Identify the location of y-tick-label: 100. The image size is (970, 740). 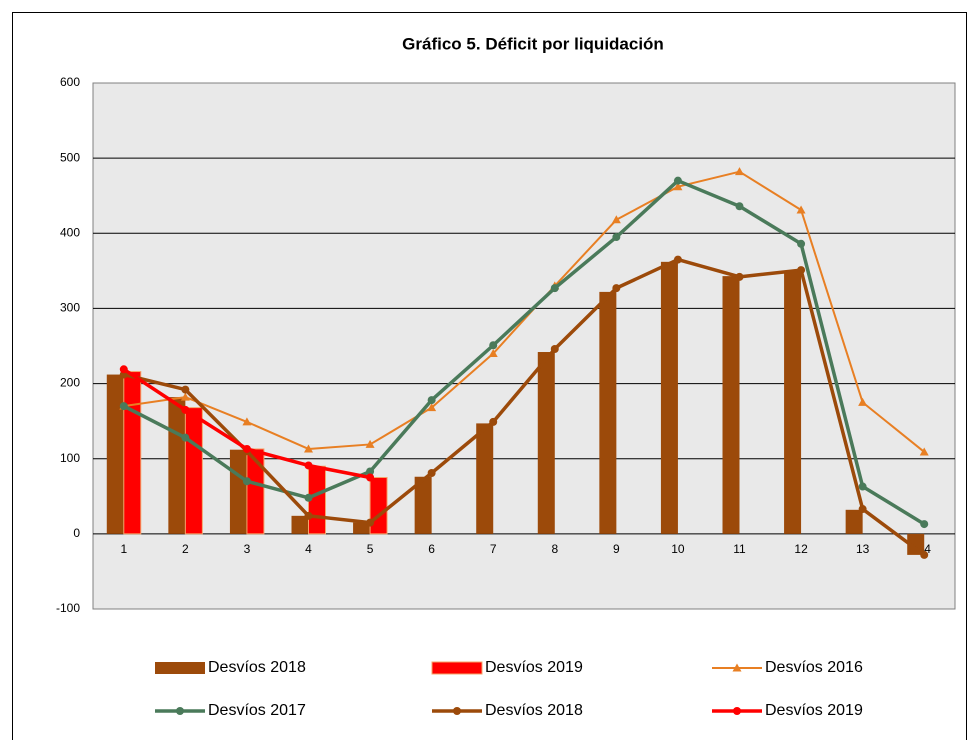
(70, 458).